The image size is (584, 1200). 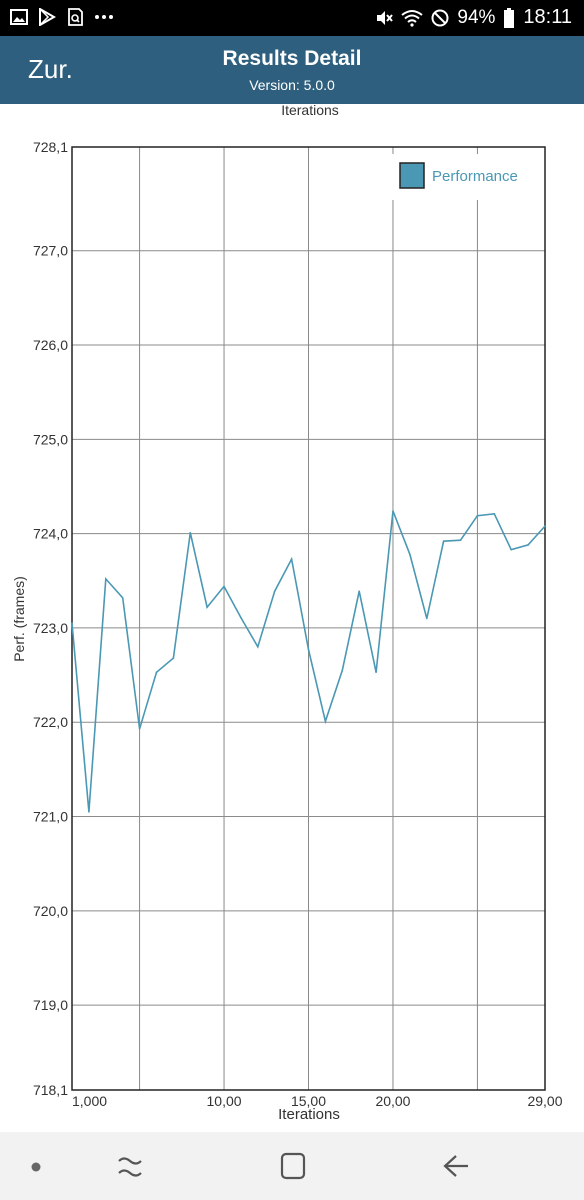 What do you see at coordinates (50, 439) in the screenshot?
I see `y-tick-label: 725,0` at bounding box center [50, 439].